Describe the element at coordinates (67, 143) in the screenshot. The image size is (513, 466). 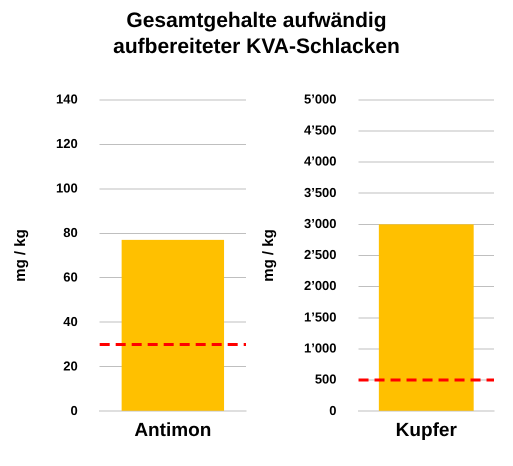
I see `y-tick-label: 120` at that location.